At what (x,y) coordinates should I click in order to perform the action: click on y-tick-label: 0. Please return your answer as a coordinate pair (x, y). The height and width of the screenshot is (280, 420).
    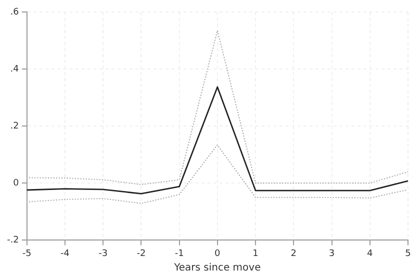
    Looking at the image, I should click on (16, 183).